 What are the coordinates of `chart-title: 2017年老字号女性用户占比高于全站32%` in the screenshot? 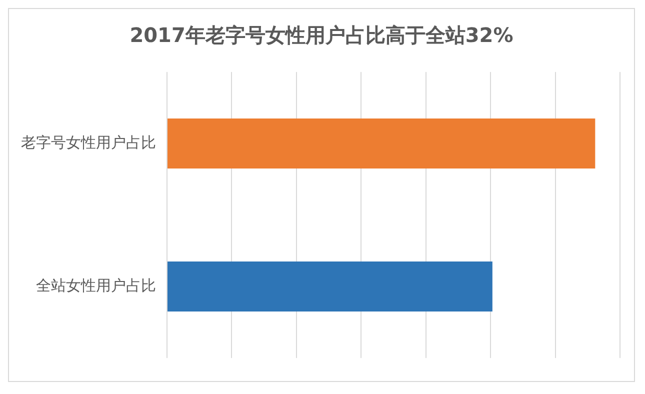 It's located at (321, 35).